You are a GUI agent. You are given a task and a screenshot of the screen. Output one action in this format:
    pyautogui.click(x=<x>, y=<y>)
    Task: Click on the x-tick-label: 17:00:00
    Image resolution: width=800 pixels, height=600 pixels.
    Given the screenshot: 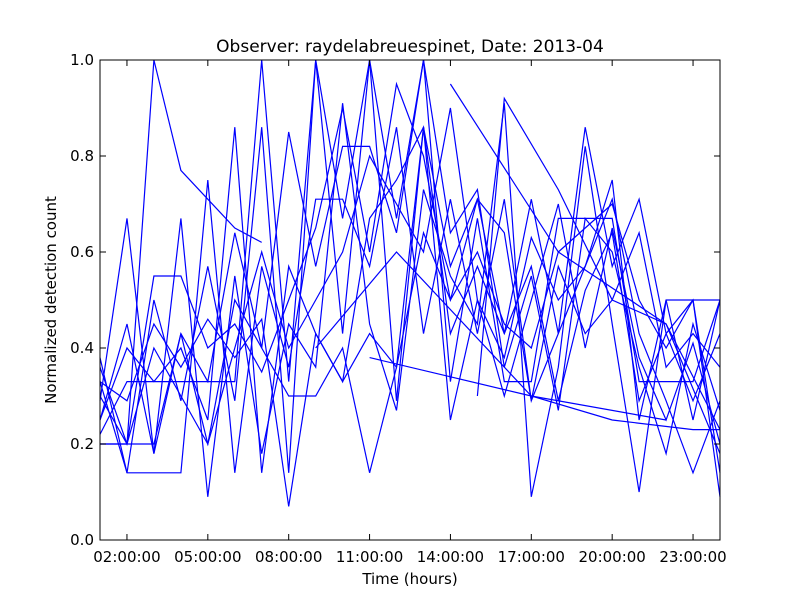 What is the action you would take?
    pyautogui.click(x=531, y=557)
    